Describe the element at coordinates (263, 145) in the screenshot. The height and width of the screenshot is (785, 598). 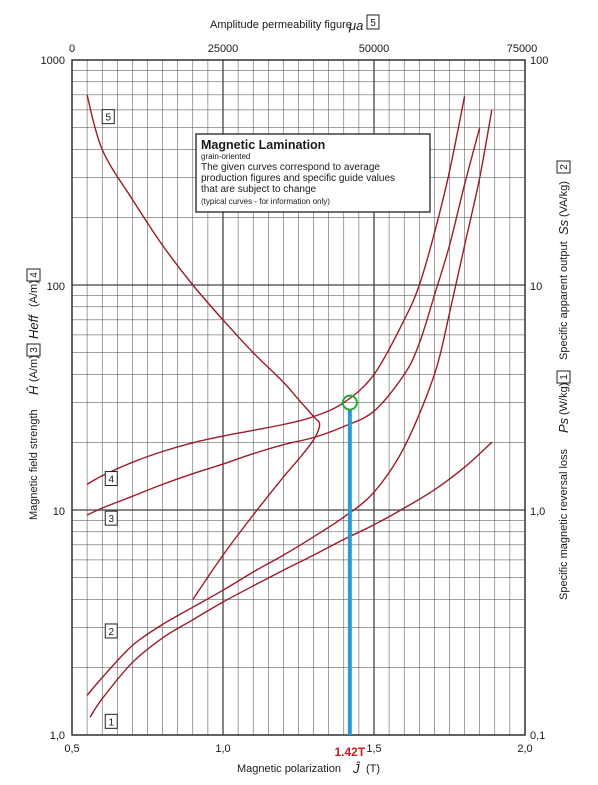
I see `annotation-title: Magnetic Lamination` at that location.